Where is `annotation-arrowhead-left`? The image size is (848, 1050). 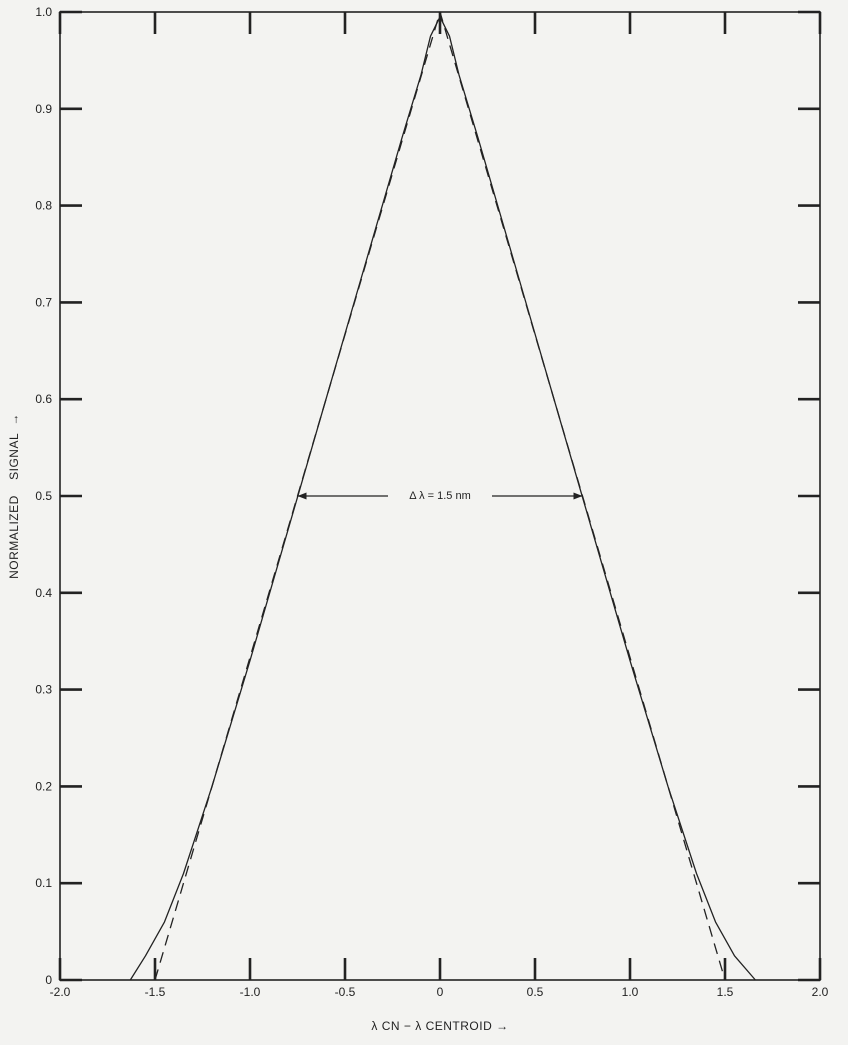
annotation-arrowhead-left is located at coordinates (302, 496).